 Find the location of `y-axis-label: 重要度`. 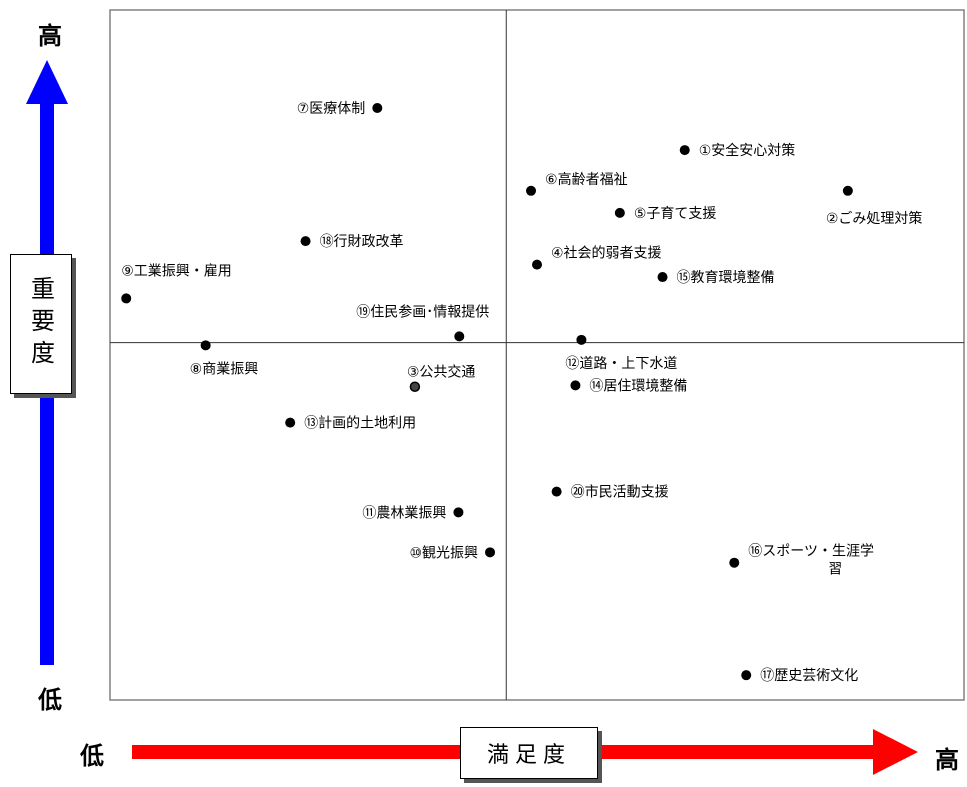

y-axis-label: 重要度 is located at coordinates (40, 324).